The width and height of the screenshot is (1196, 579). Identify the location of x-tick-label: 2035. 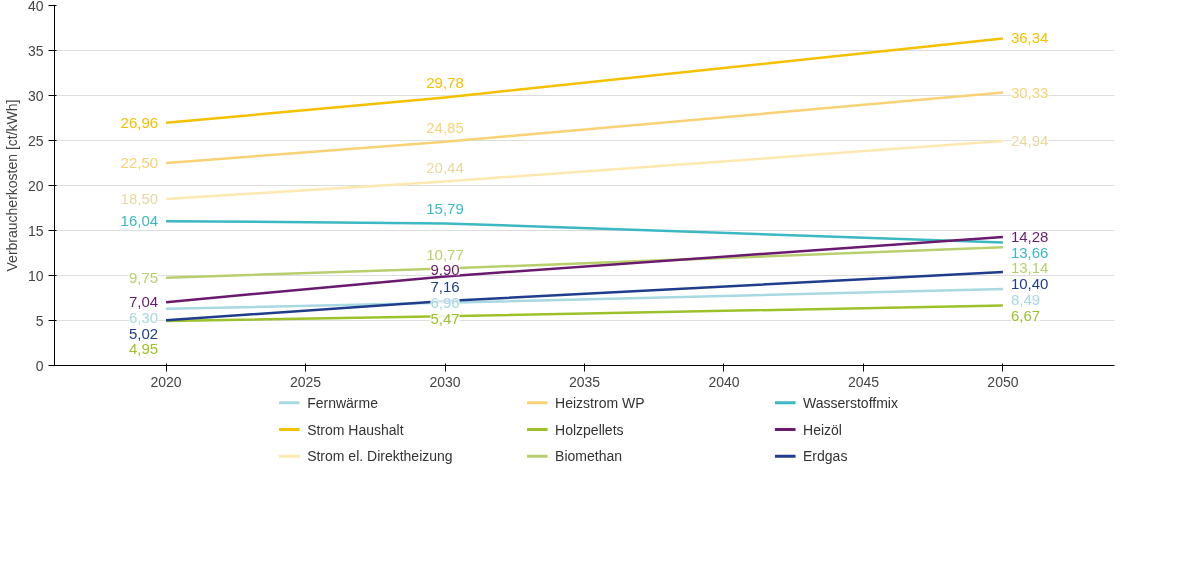
(584, 381).